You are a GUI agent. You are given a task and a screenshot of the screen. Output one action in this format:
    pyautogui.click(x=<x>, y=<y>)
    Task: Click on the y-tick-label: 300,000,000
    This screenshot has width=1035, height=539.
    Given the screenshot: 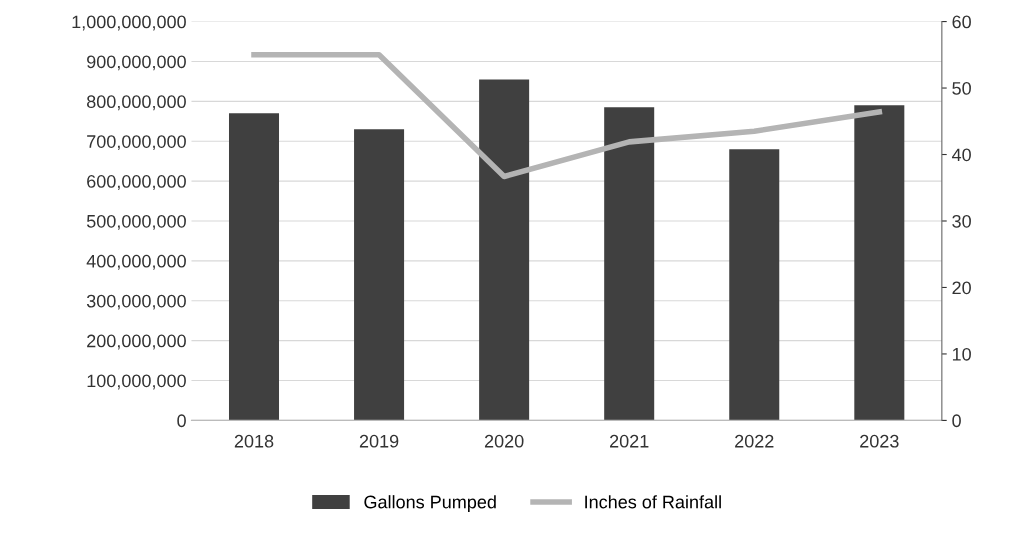 What is the action you would take?
    pyautogui.click(x=136, y=302)
    